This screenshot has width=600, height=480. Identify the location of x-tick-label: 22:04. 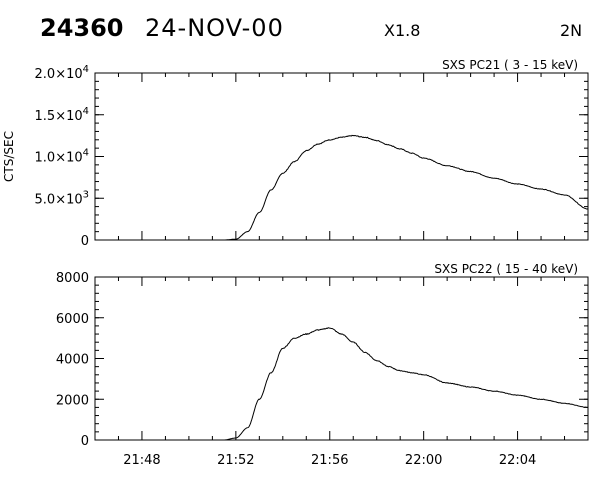
(517, 460).